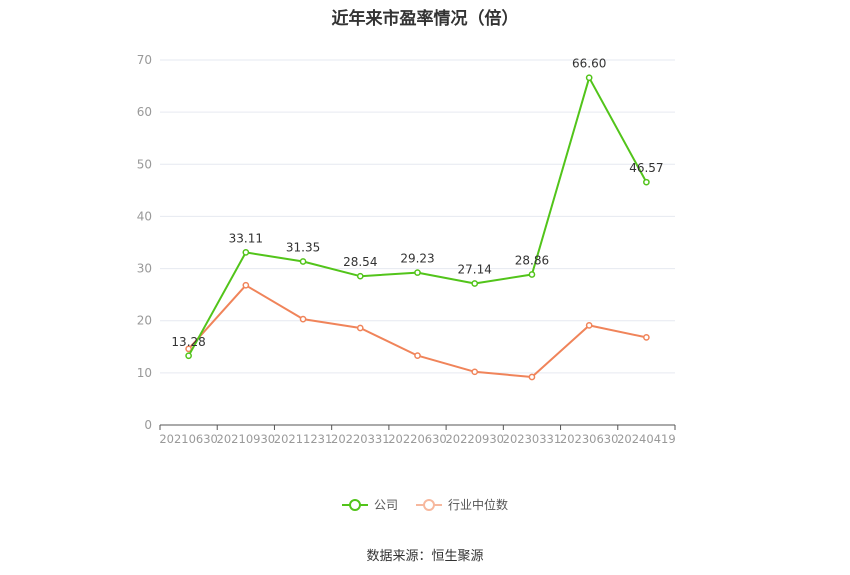  I want to click on y-tick-label: 70, so click(144, 60).